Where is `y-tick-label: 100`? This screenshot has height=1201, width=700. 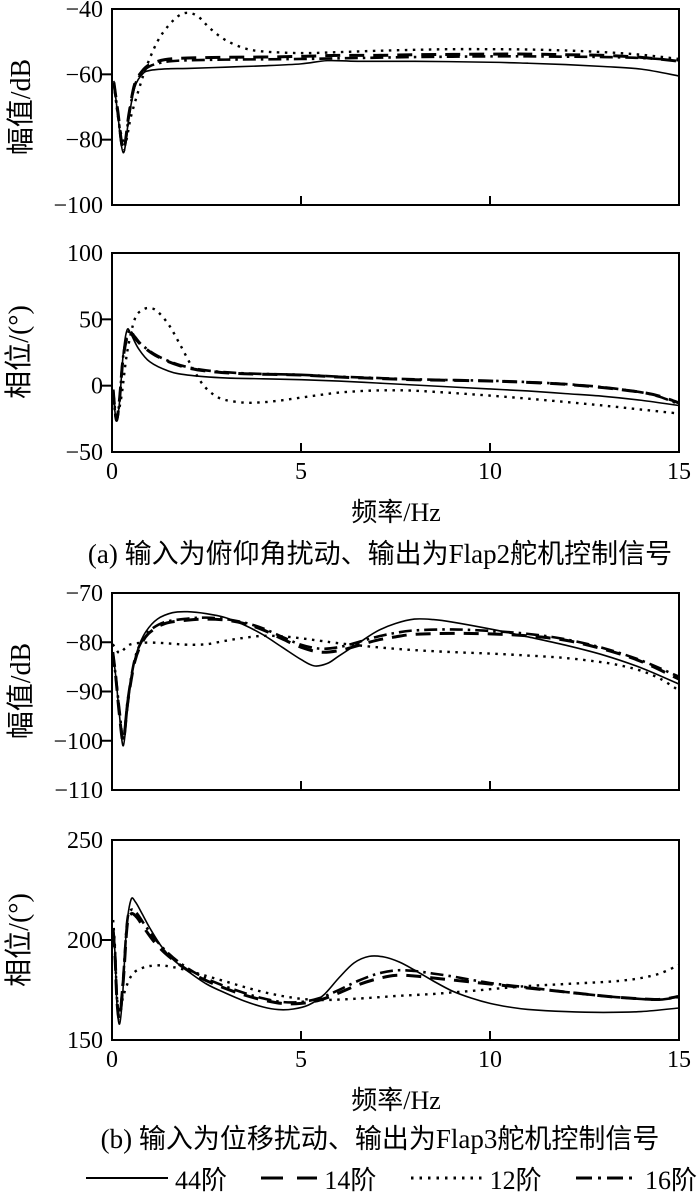 y-tick-label: 100 is located at coordinates (85, 254).